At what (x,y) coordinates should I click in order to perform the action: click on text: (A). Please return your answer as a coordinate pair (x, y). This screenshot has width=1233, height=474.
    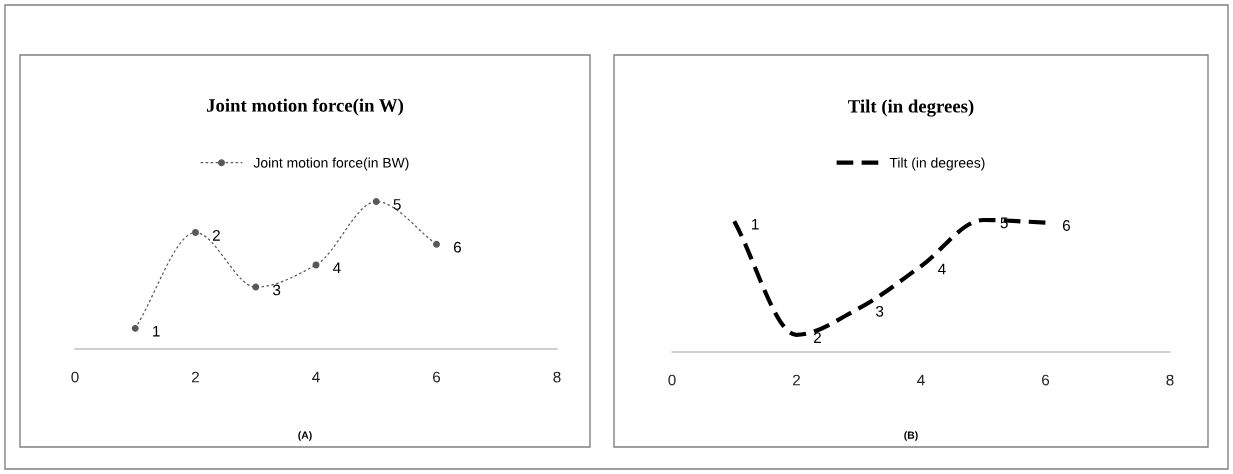
    Looking at the image, I should click on (305, 436).